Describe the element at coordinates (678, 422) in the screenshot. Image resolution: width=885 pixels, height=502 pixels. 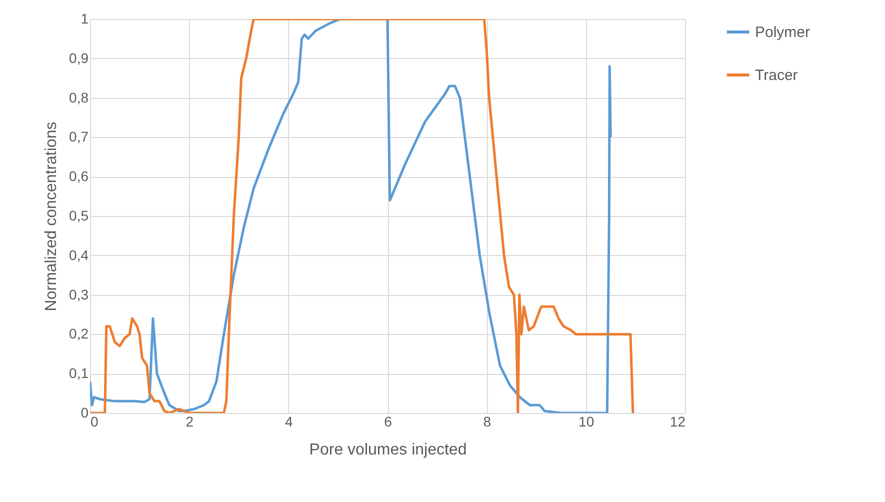
I see `x-tick-label: 12` at that location.